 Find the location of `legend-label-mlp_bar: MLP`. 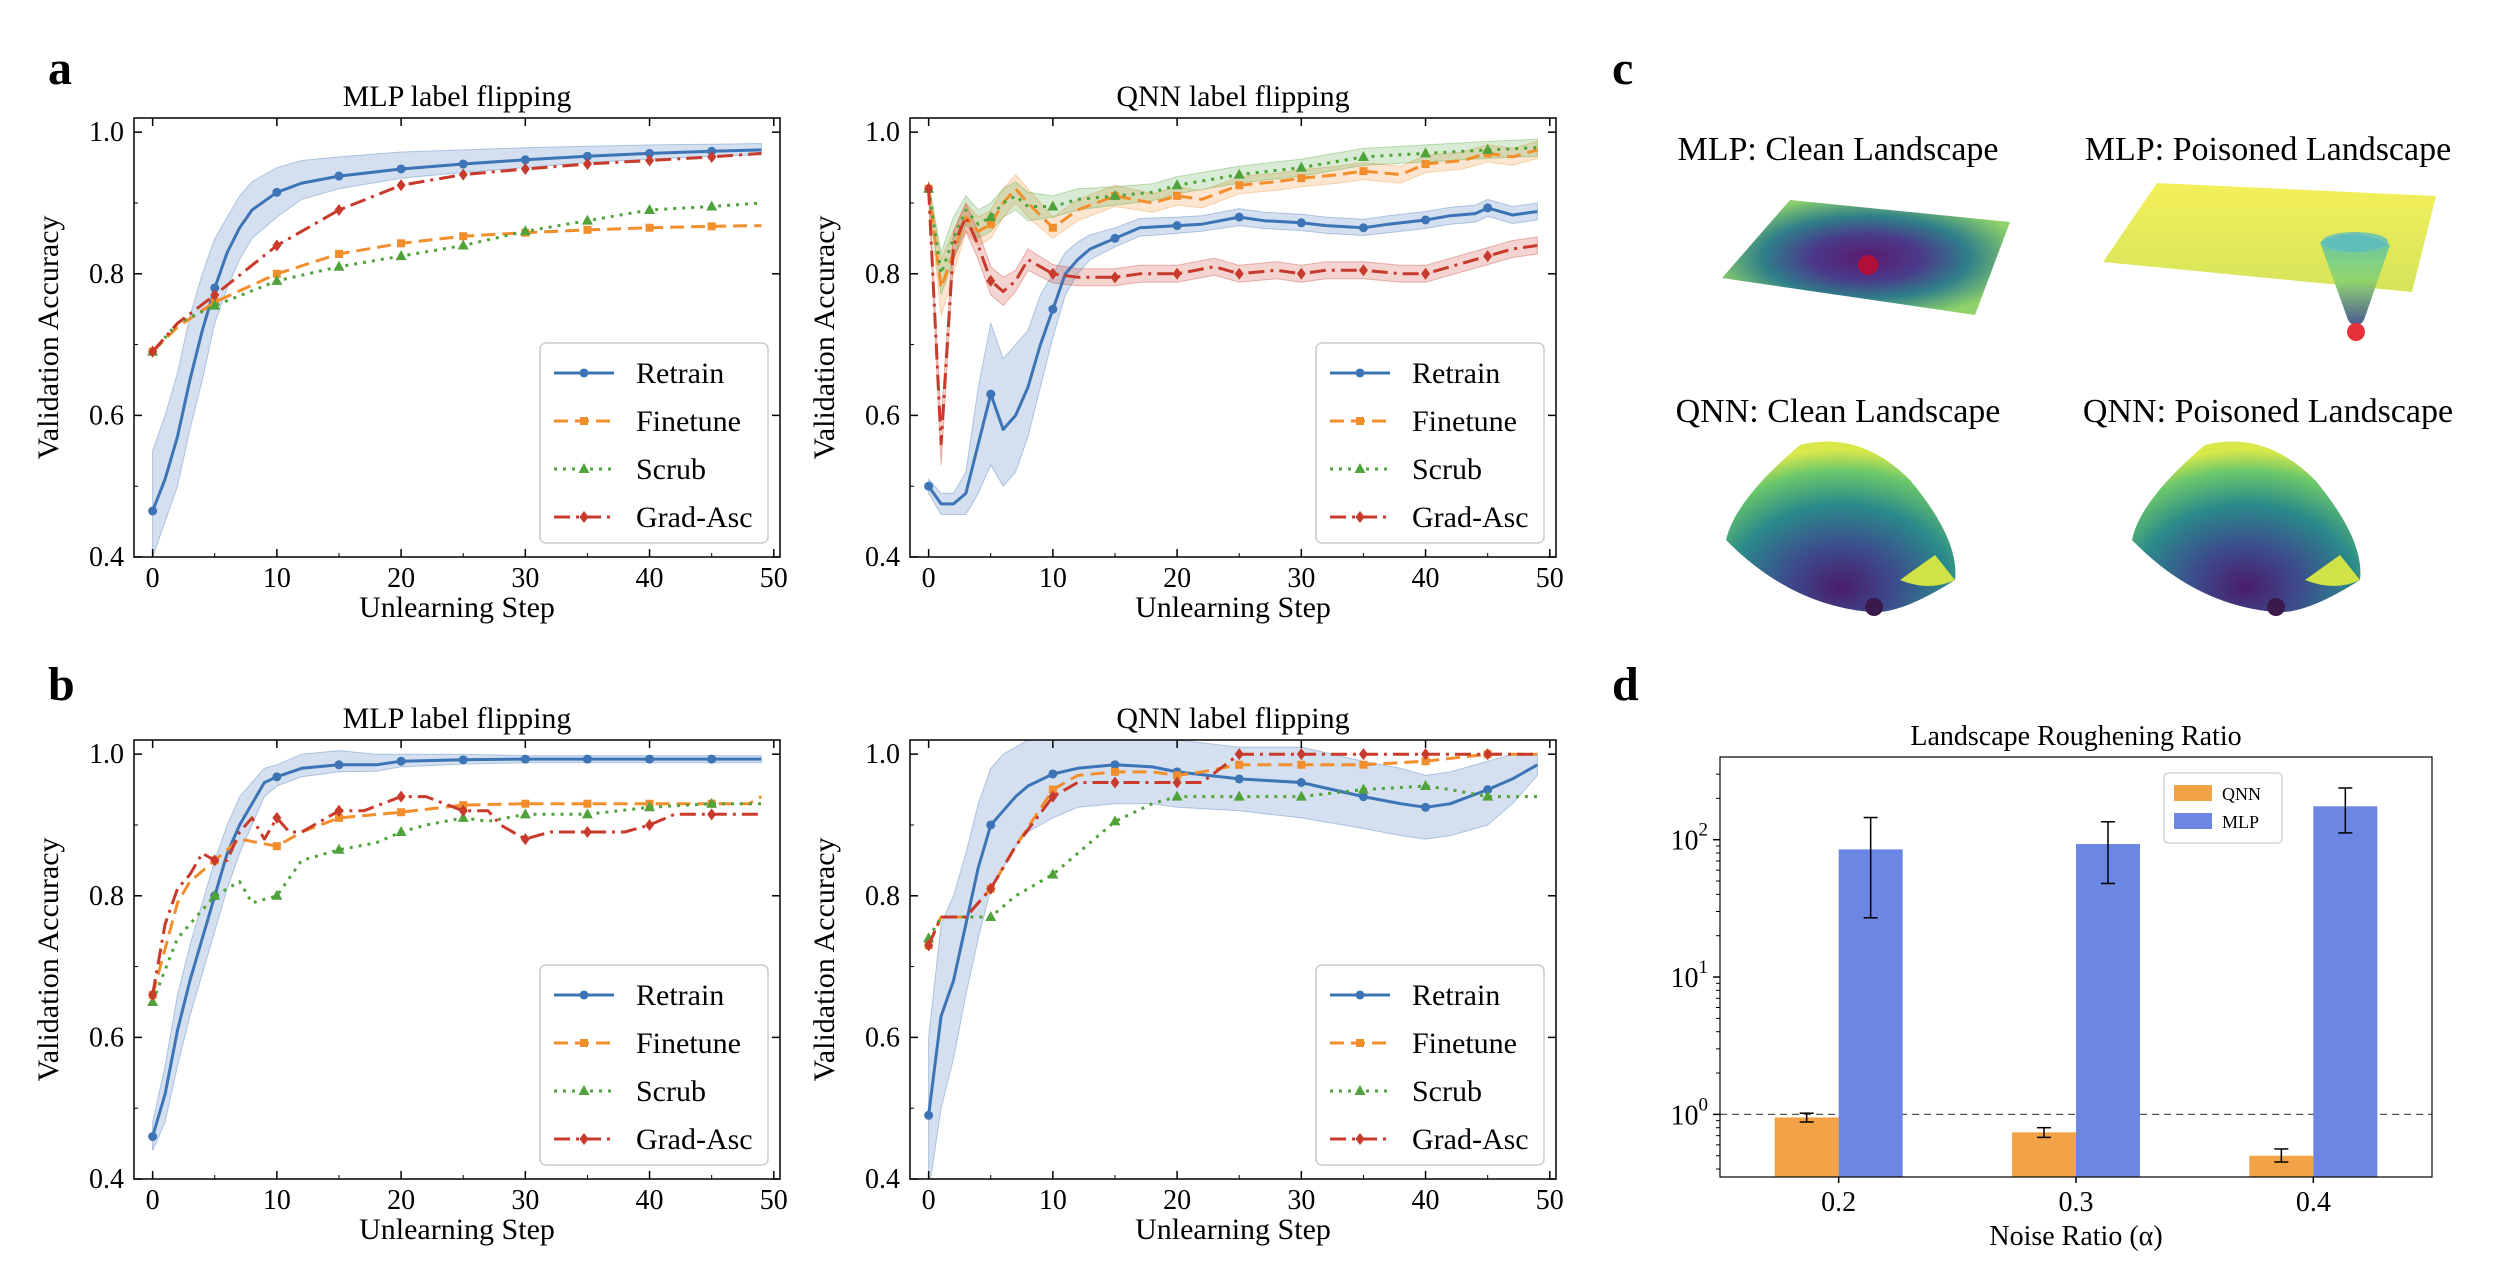

legend-label-mlp_bar: MLP is located at coordinates (2240, 822).